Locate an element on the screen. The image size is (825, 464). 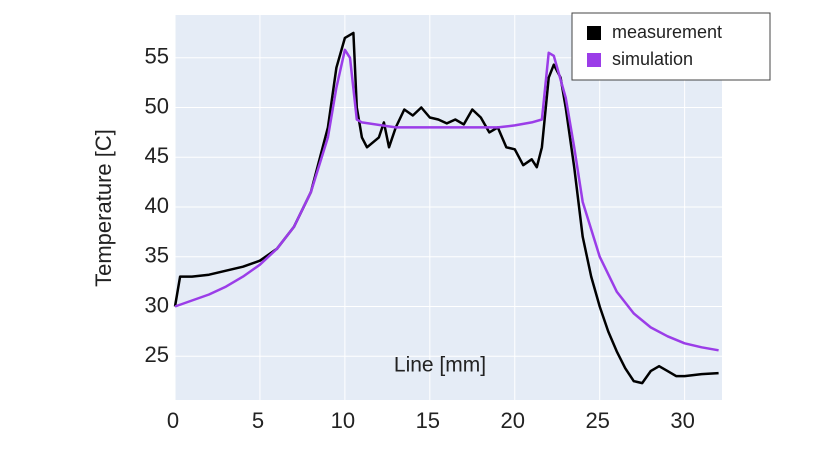
x-tick-label: 10 is located at coordinates (343, 420).